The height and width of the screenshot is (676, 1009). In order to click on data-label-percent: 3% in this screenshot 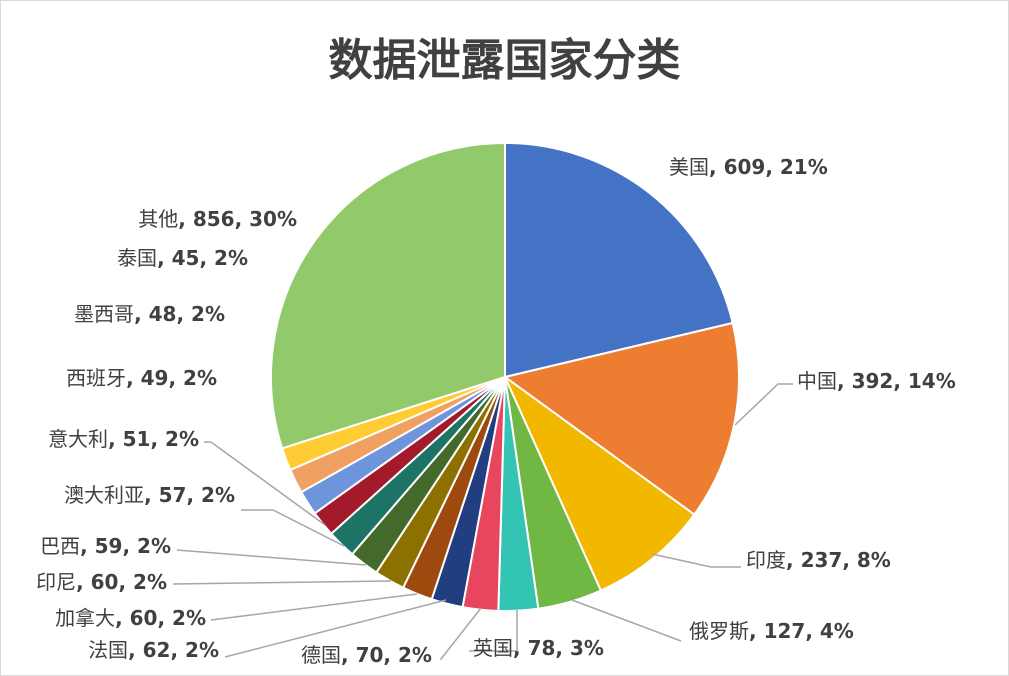, I will do `click(587, 648)`.